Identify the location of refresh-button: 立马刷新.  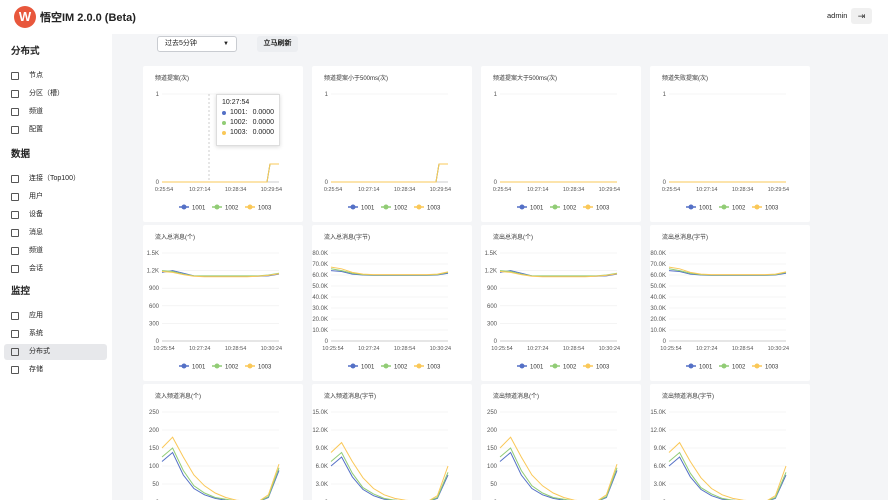
(277, 44).